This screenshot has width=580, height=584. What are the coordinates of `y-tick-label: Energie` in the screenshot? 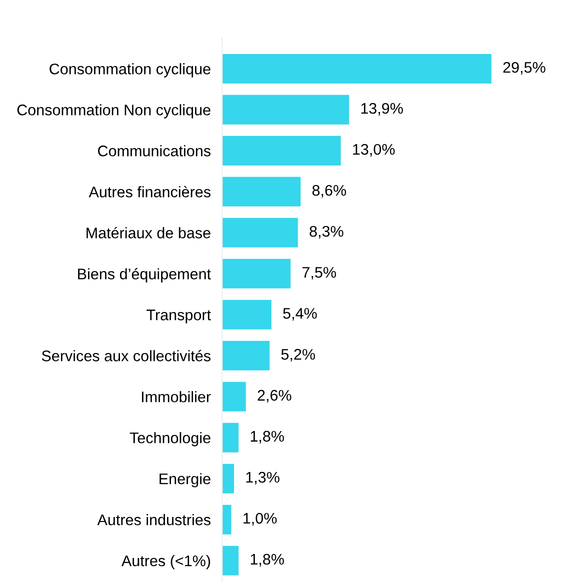 It's located at (185, 480).